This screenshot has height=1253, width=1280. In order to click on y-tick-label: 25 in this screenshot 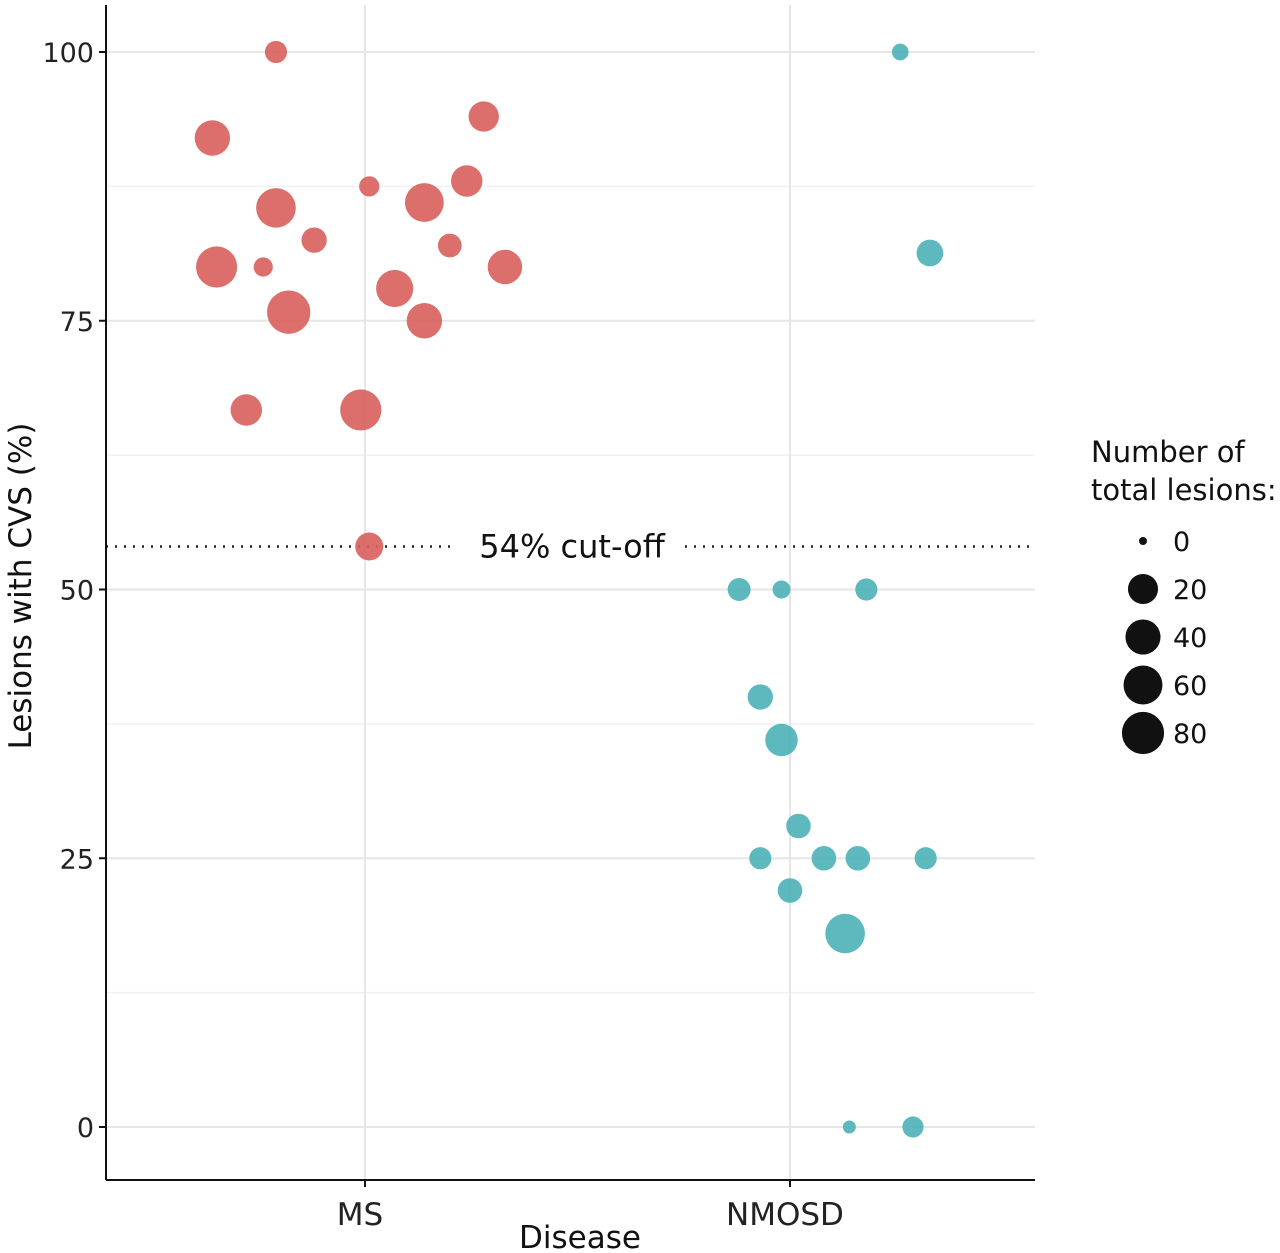, I will do `click(77, 859)`.